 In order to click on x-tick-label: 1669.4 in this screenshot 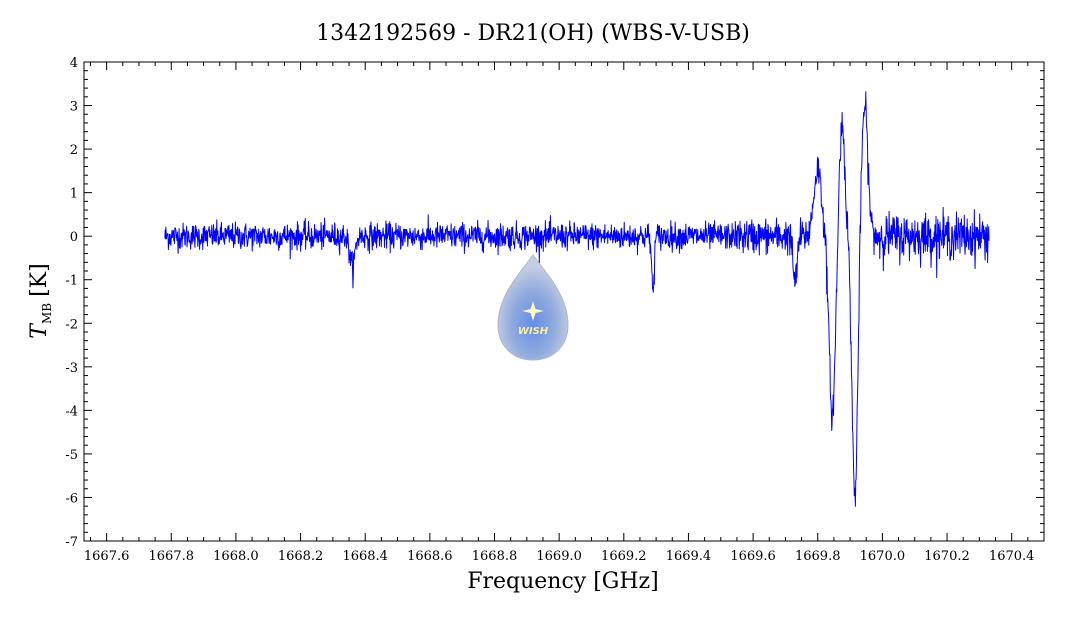, I will do `click(689, 556)`.